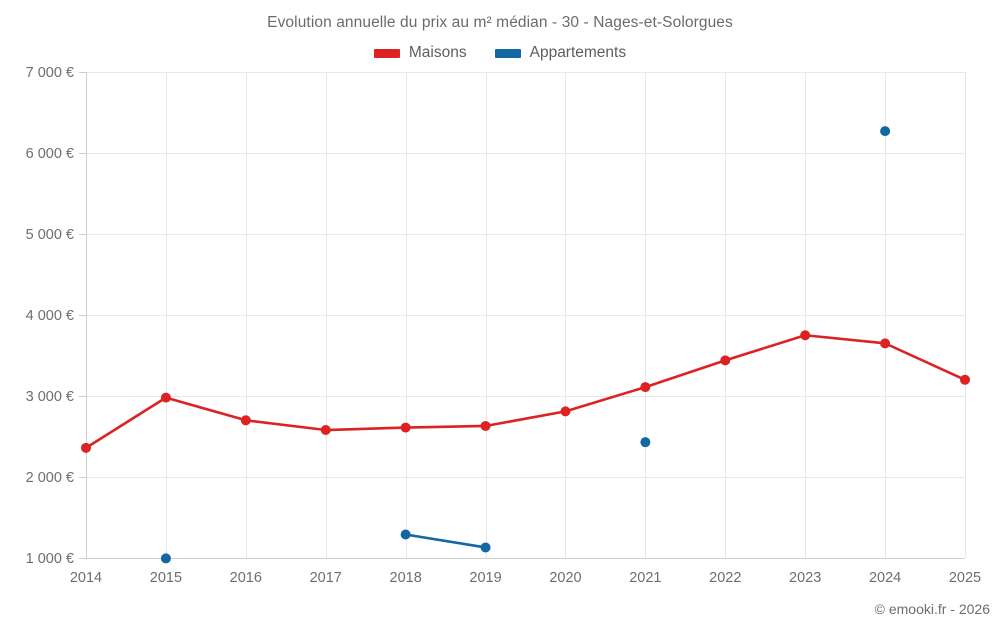 The image size is (1000, 625). What do you see at coordinates (725, 578) in the screenshot?
I see `x-tick-label-2022: 2022` at bounding box center [725, 578].